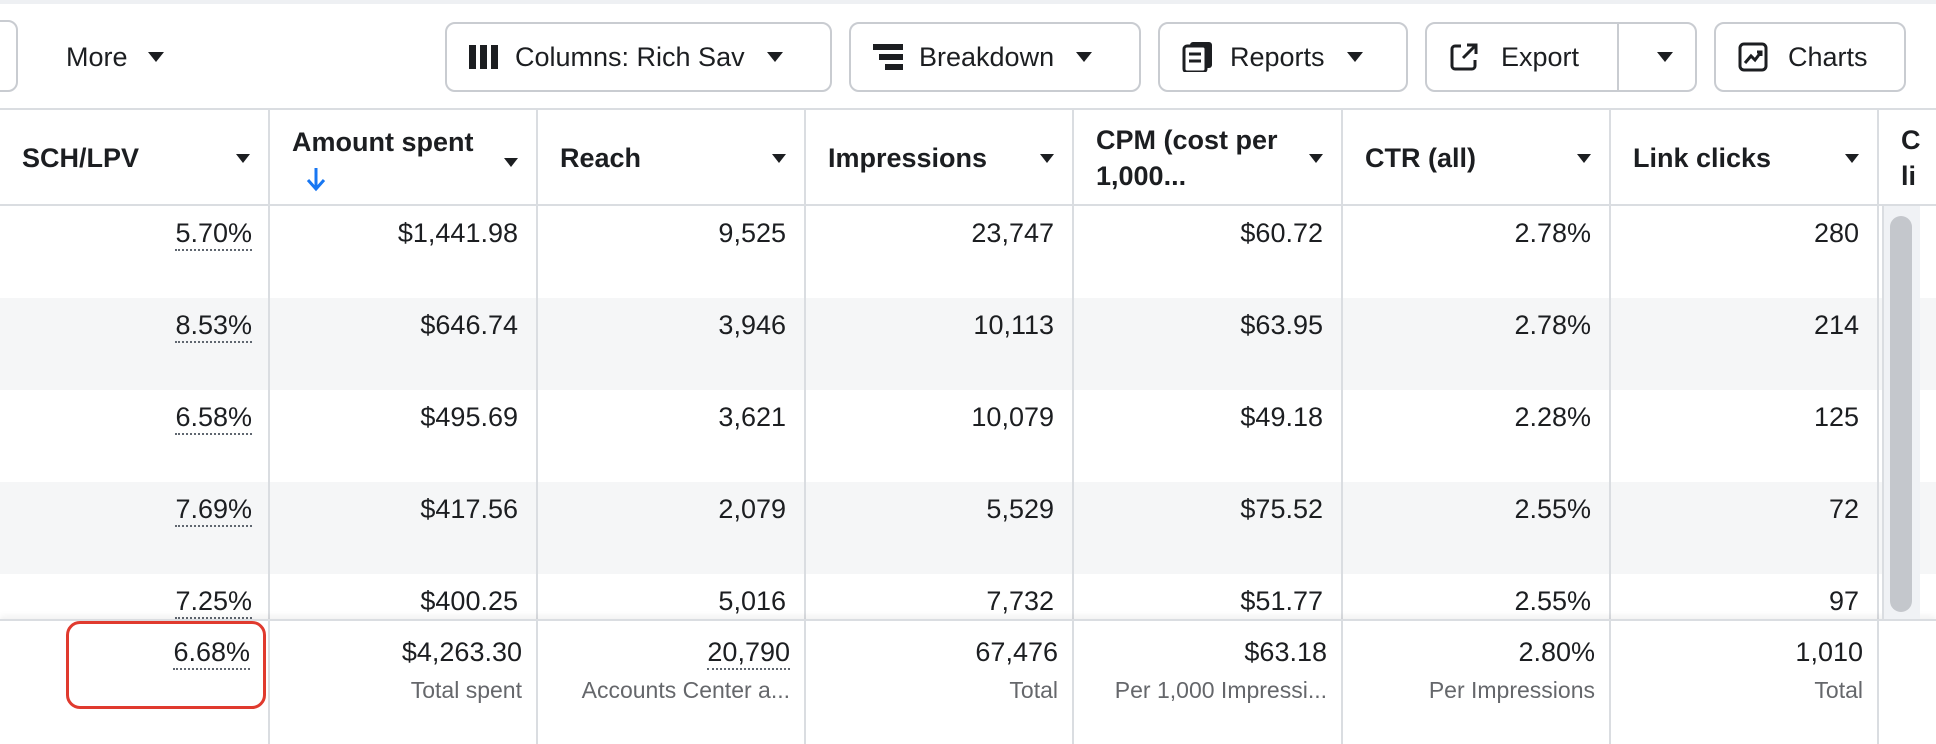 This screenshot has width=1936, height=744. Describe the element at coordinates (940, 528) in the screenshot. I see `cell-impressions: 5,529` at that location.